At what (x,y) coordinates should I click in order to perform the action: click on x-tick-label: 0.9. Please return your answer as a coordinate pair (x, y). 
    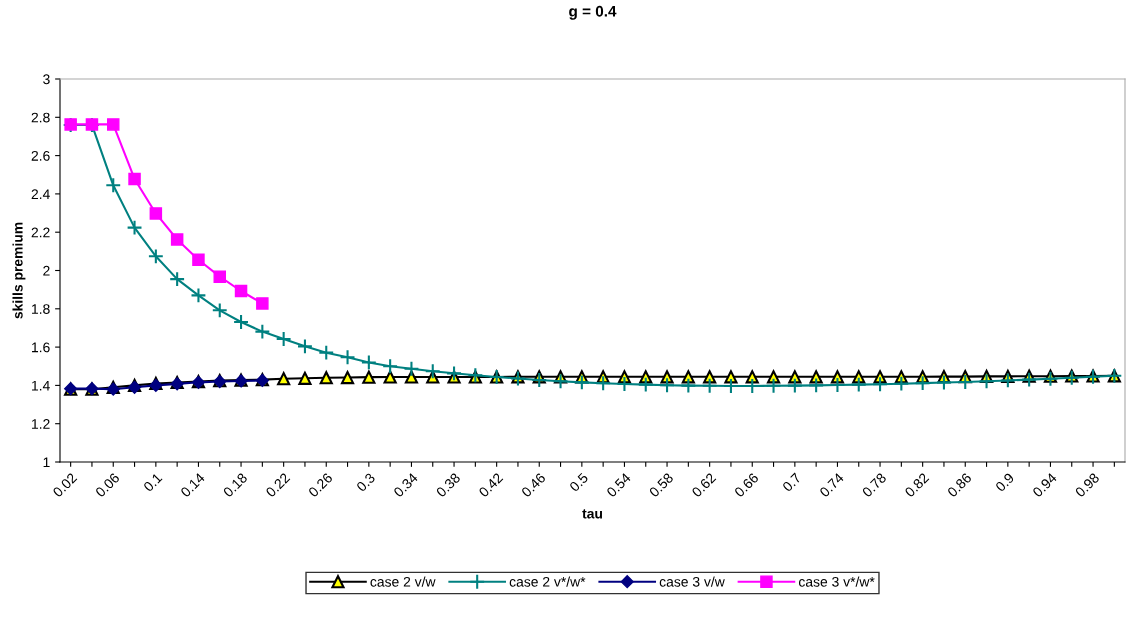
    Looking at the image, I should click on (1004, 482).